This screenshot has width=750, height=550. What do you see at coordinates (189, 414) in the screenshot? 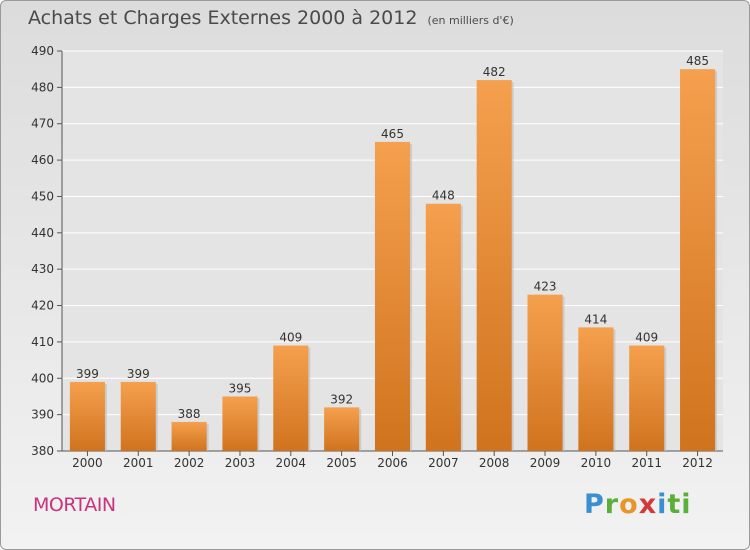
I see `value-label: 388` at bounding box center [189, 414].